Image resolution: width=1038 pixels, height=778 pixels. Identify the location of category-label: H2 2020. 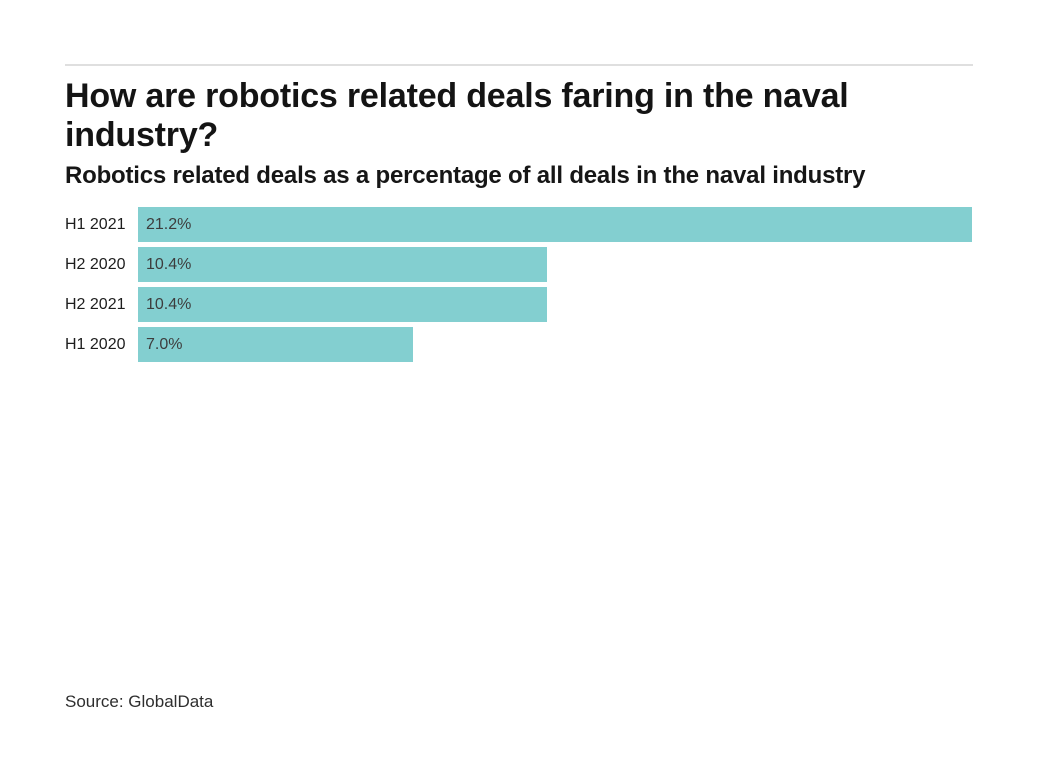
(95, 264).